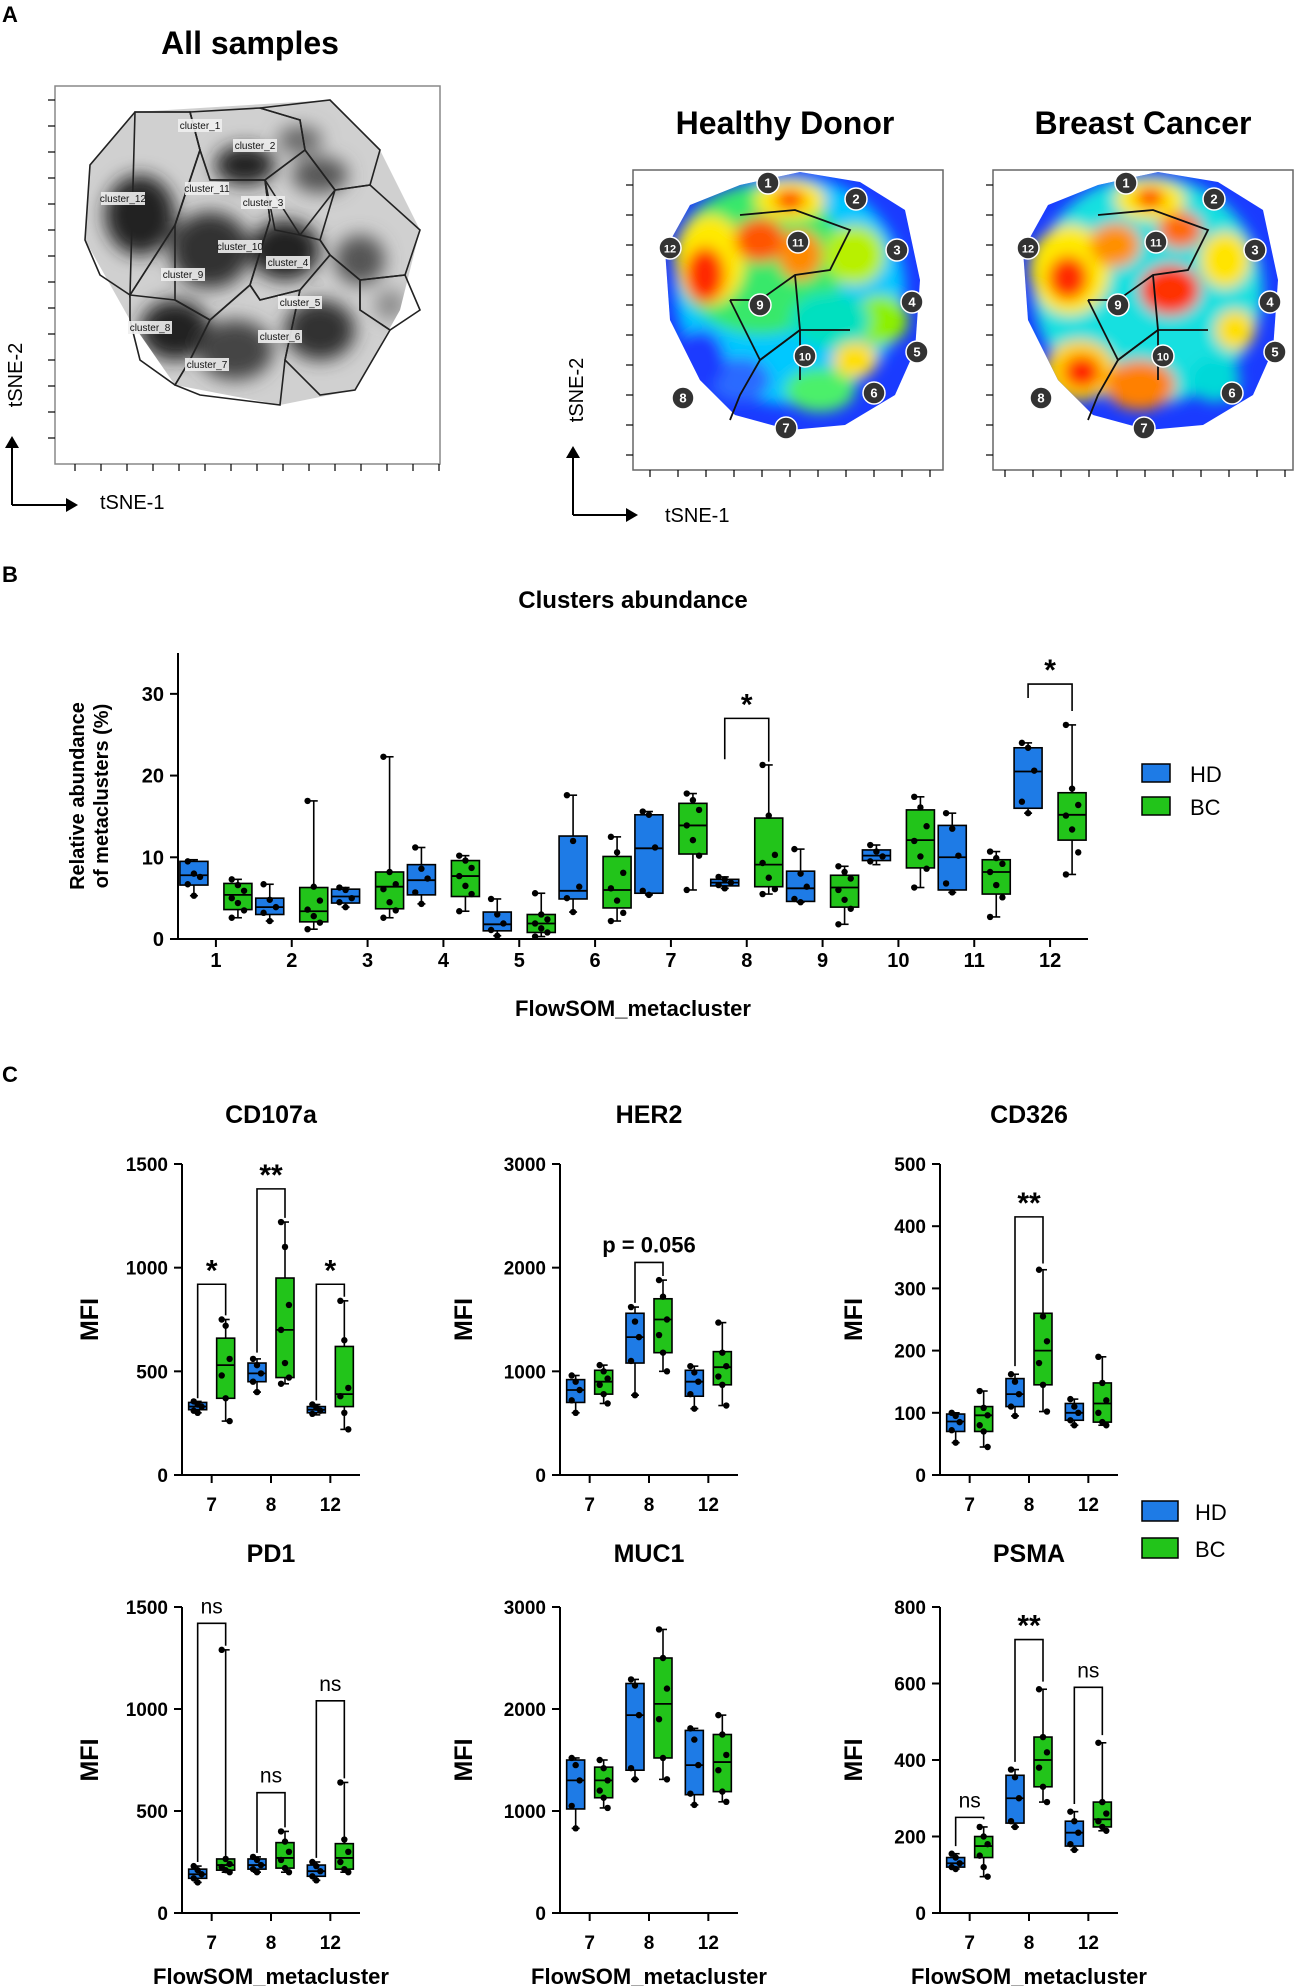 The width and height of the screenshot is (1295, 1986). I want to click on x-tick-label: 7, so click(969, 1943).